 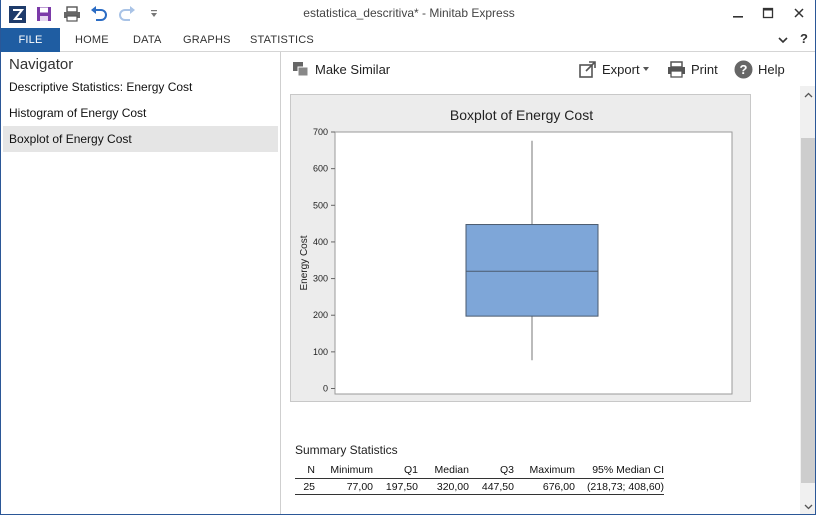 I want to click on export-label: Export, so click(x=621, y=69).